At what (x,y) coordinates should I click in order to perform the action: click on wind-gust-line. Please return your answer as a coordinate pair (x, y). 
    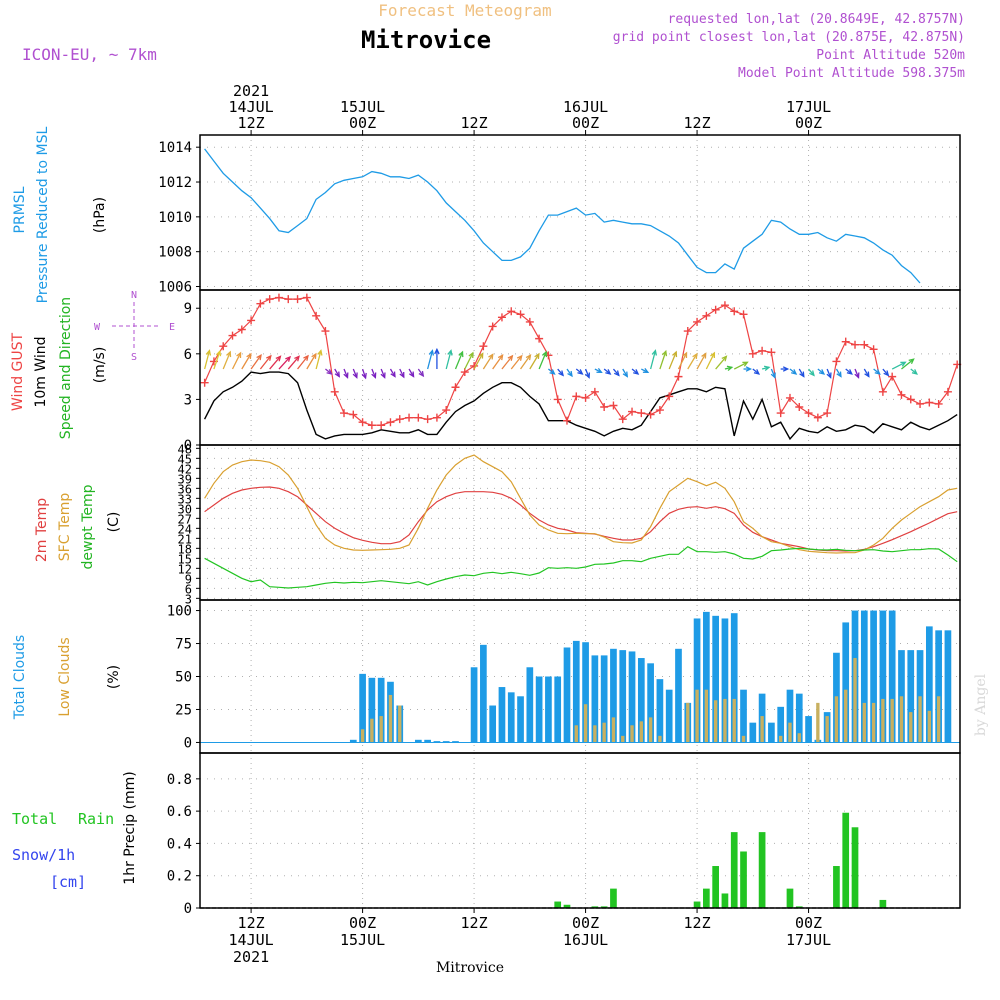
    Looking at the image, I should click on (581, 361).